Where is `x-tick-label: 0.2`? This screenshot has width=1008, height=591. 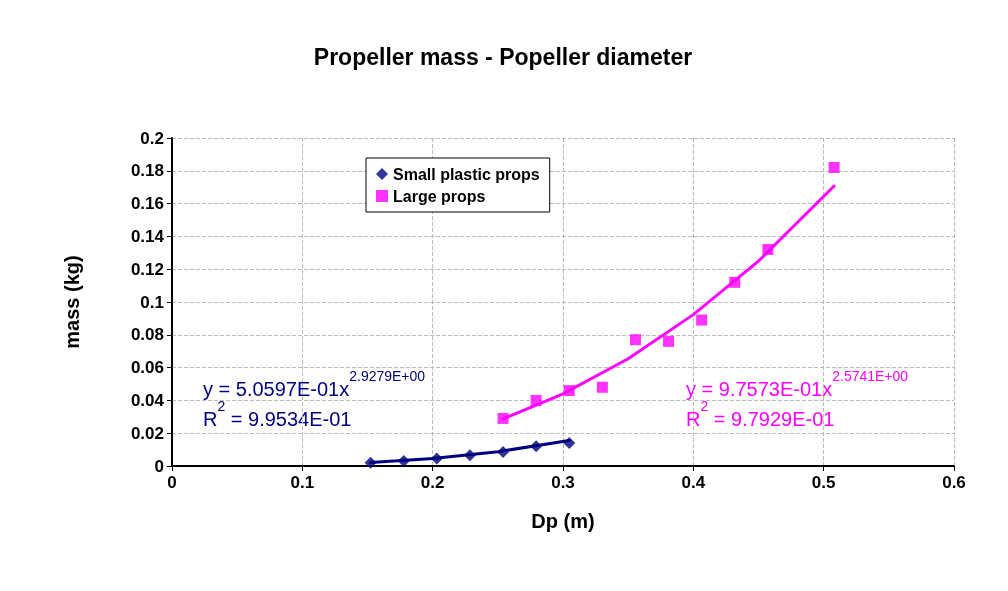
x-tick-label: 0.2 is located at coordinates (432, 482).